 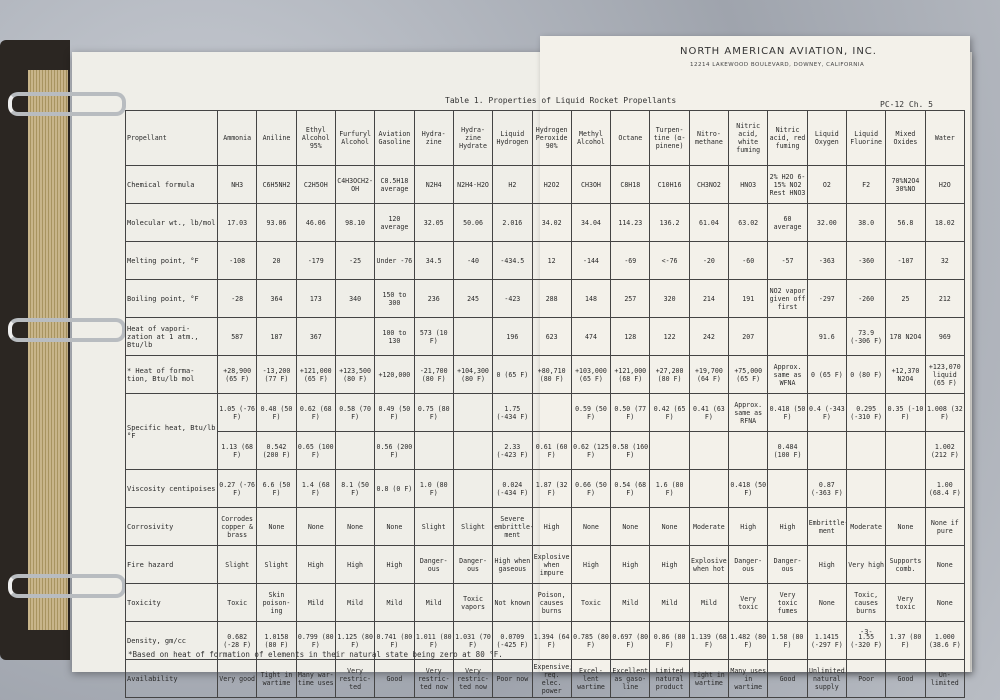 What do you see at coordinates (748, 336) in the screenshot?
I see `table-cell: 207` at bounding box center [748, 336].